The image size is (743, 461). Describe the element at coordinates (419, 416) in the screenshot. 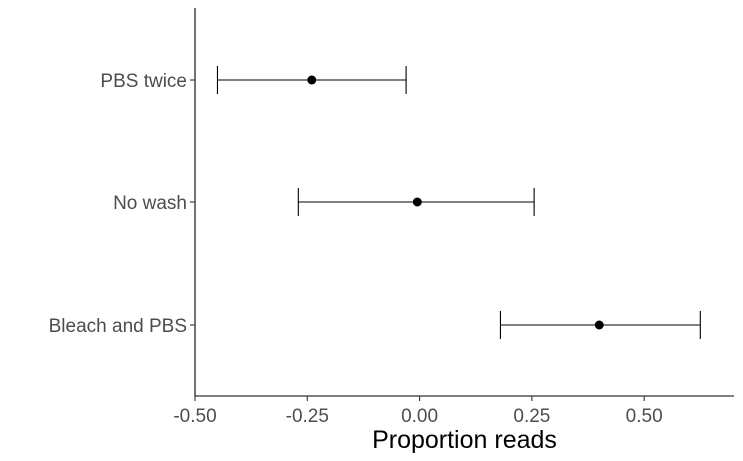

I see `x-tick-label: 0.00` at that location.